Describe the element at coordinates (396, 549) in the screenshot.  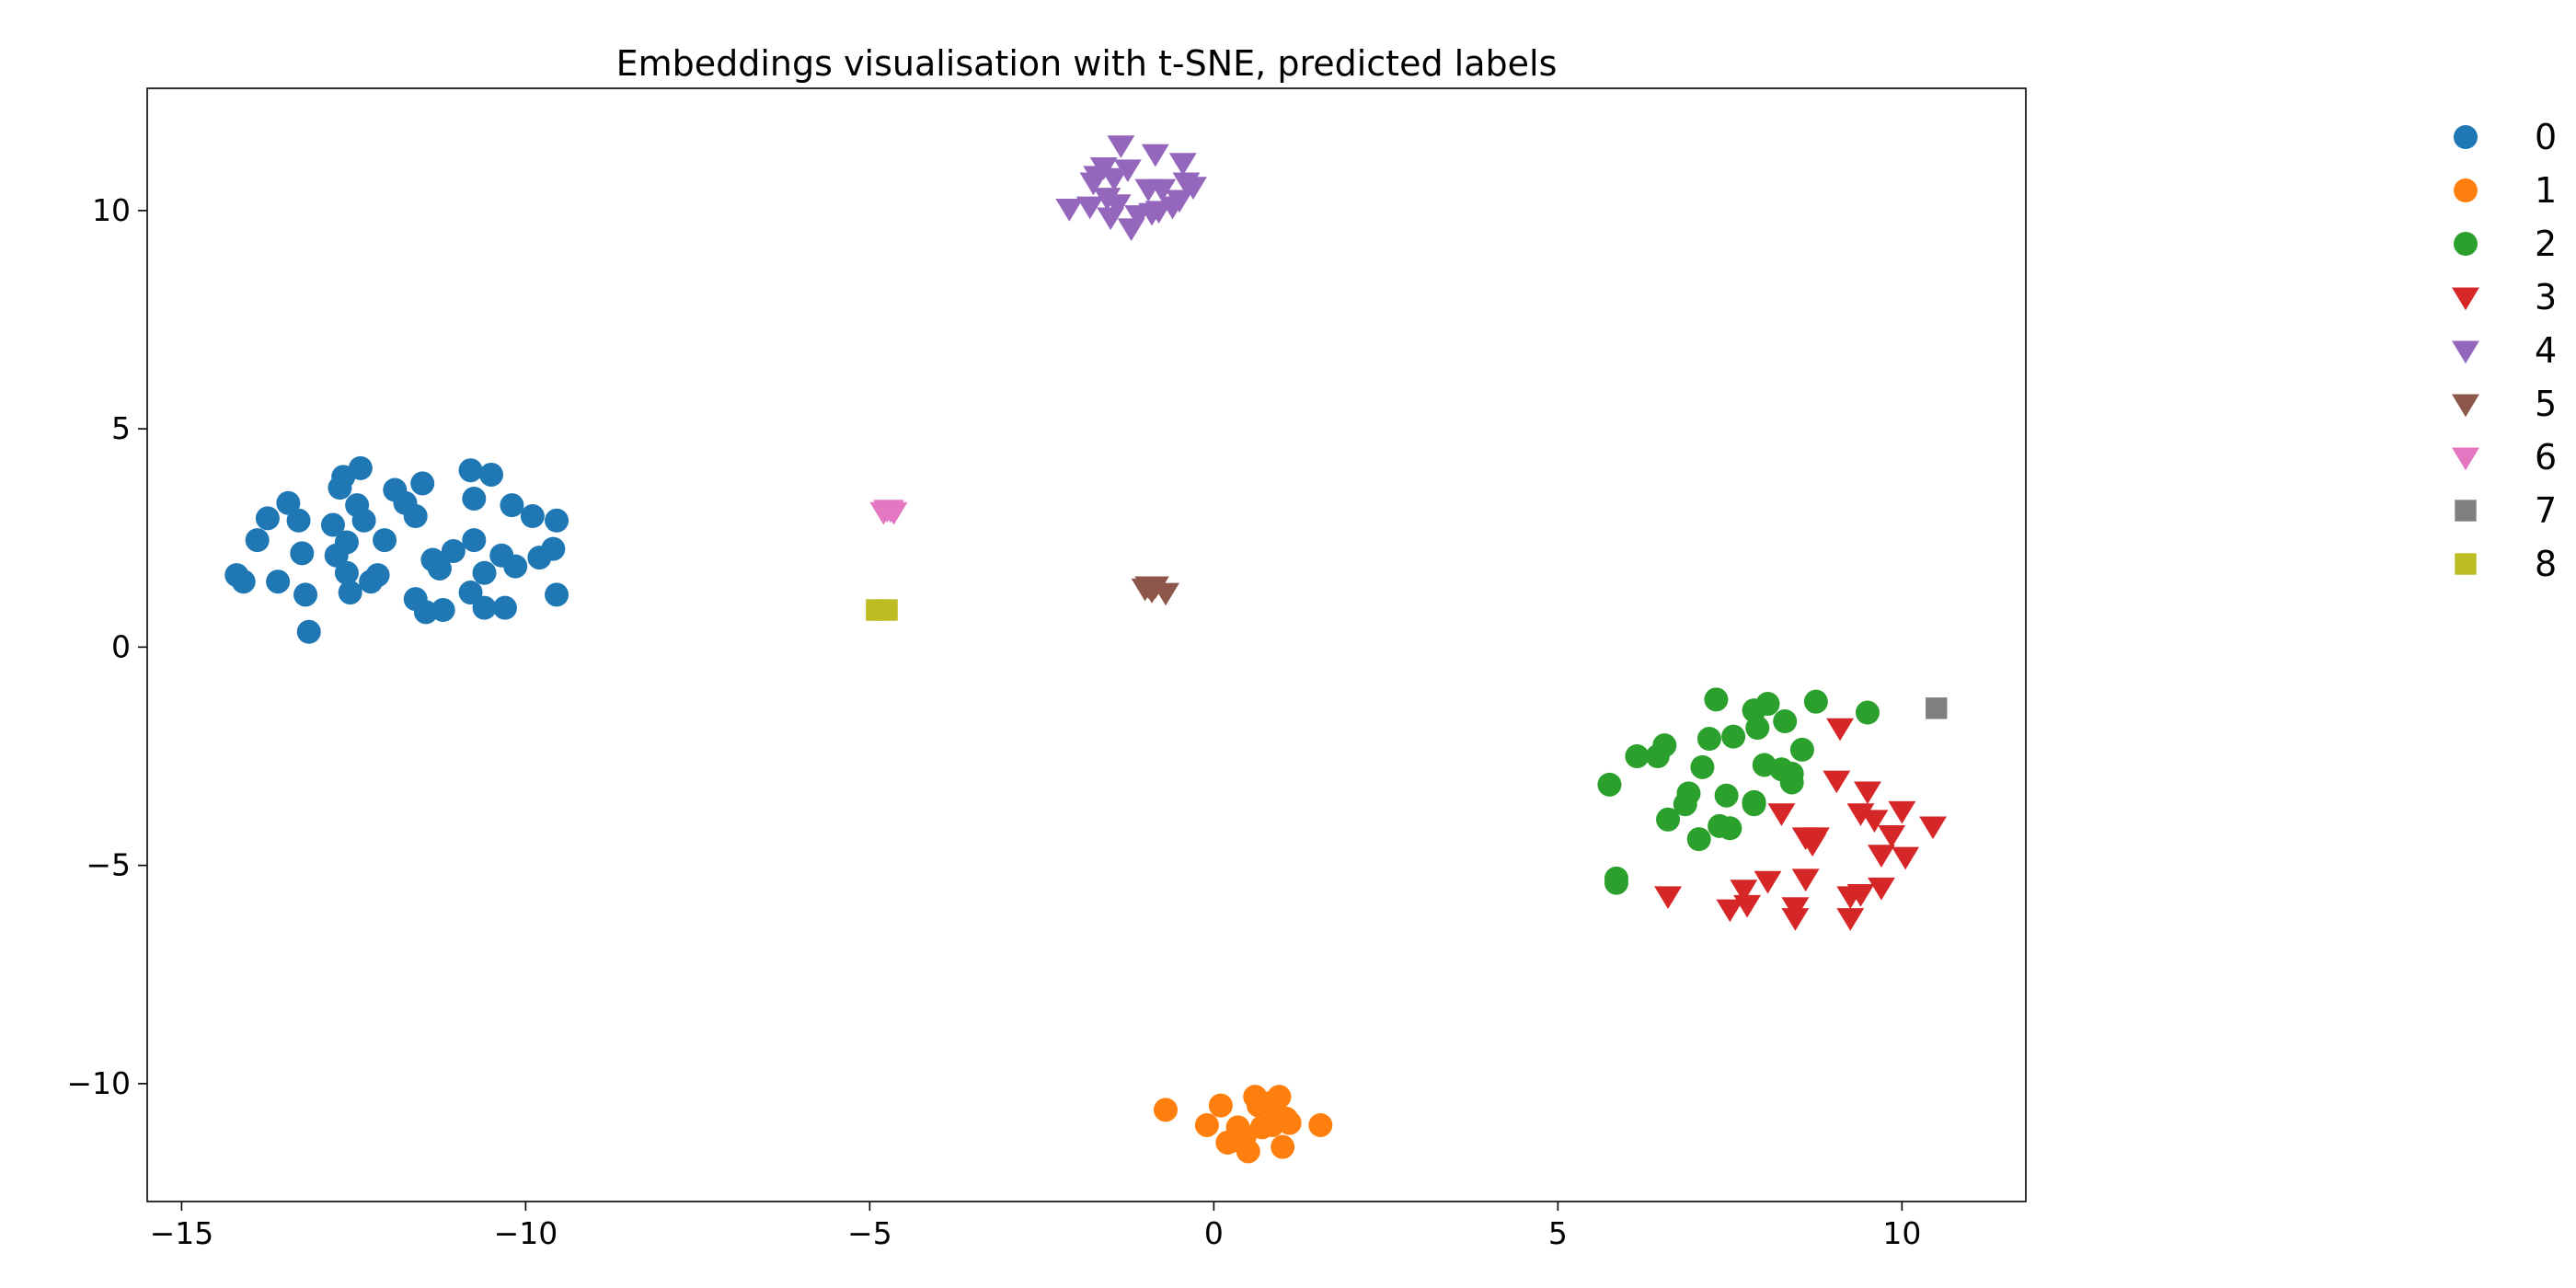
I see `series-0-group` at that location.